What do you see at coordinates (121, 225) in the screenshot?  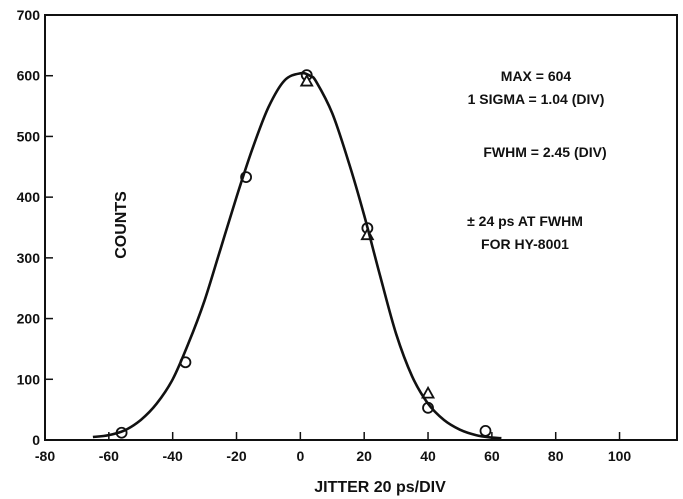 I see `y-axis-label: COUNTS` at bounding box center [121, 225].